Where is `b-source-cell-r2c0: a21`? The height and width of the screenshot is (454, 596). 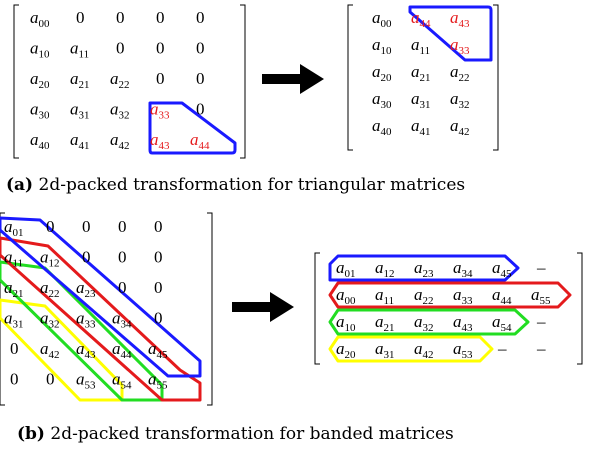 b-source-cell-r2c0: a21 is located at coordinates (14, 289).